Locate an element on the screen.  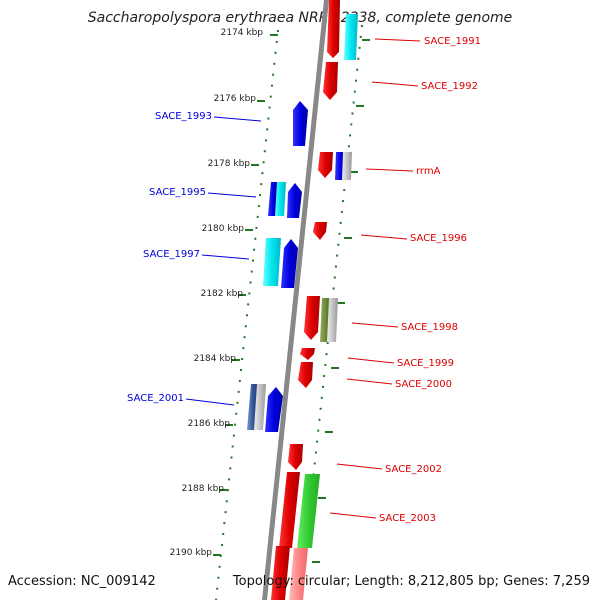
cds-sace-1996 is located at coordinates (320, 231).